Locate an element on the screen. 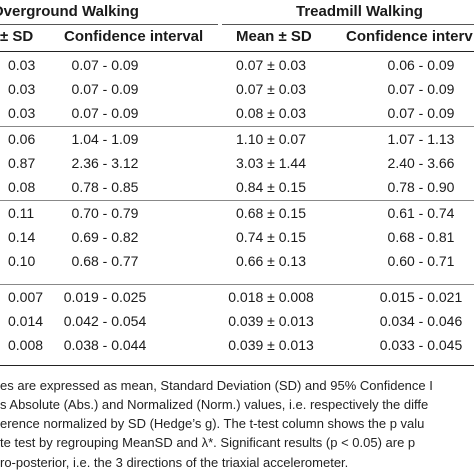  cell-mean-sd: 3.03 ± 1.44 is located at coordinates (271, 163).